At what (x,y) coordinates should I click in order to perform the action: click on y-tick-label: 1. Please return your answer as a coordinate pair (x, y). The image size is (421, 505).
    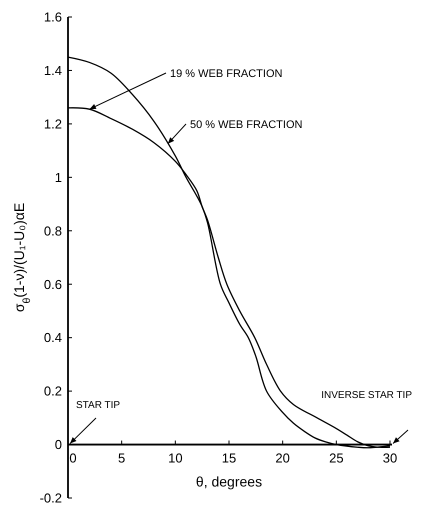
    Looking at the image, I should click on (58, 177).